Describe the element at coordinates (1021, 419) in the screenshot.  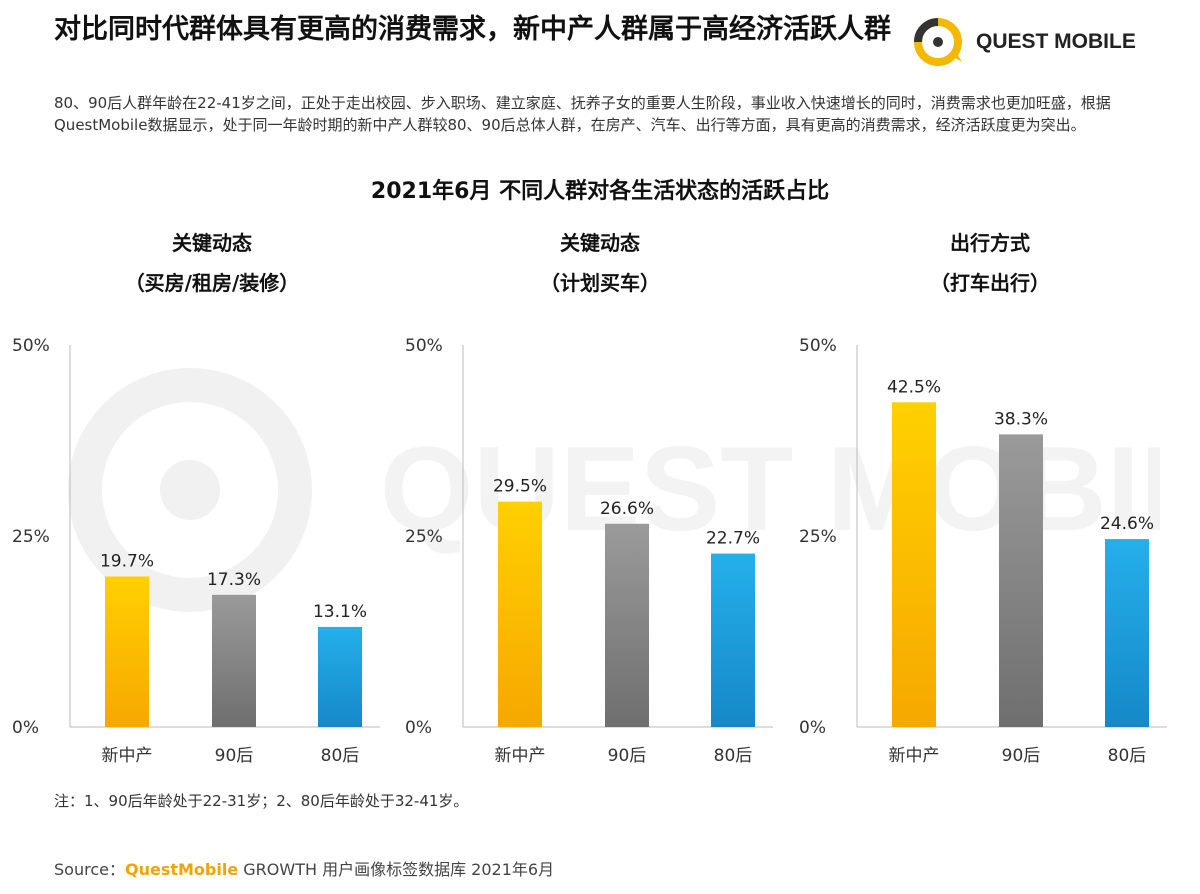
I see `data-label: 38.3%` at that location.